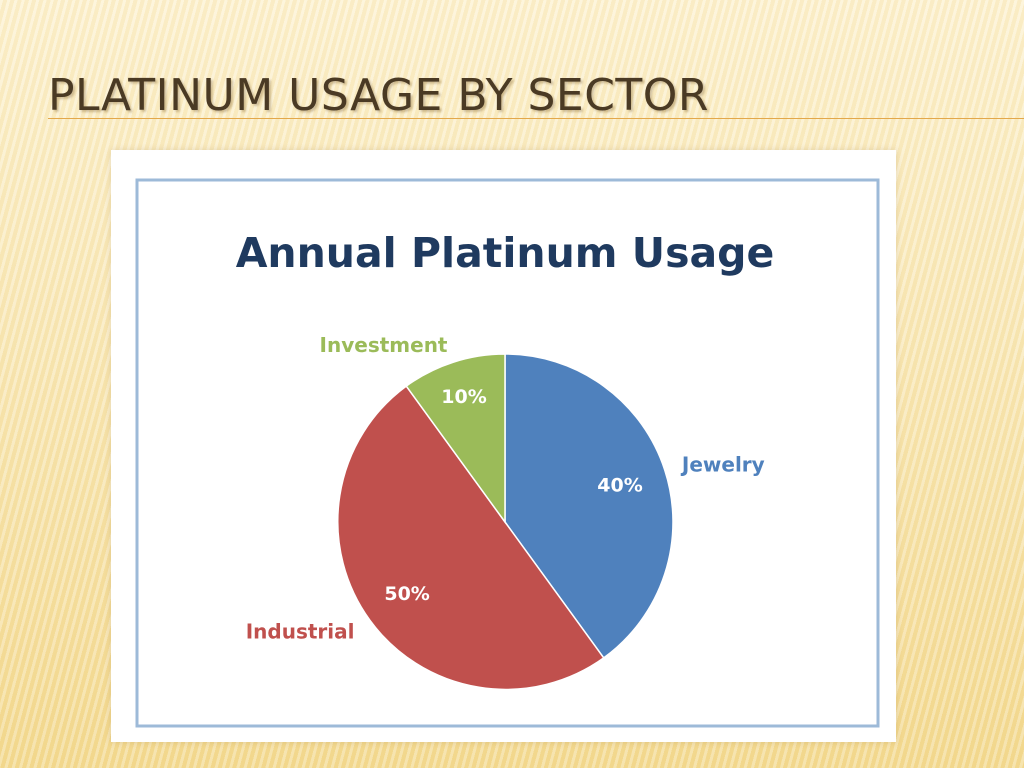 The width and height of the screenshot is (1024, 768). I want to click on pie-slice-industrial, so click(471, 538).